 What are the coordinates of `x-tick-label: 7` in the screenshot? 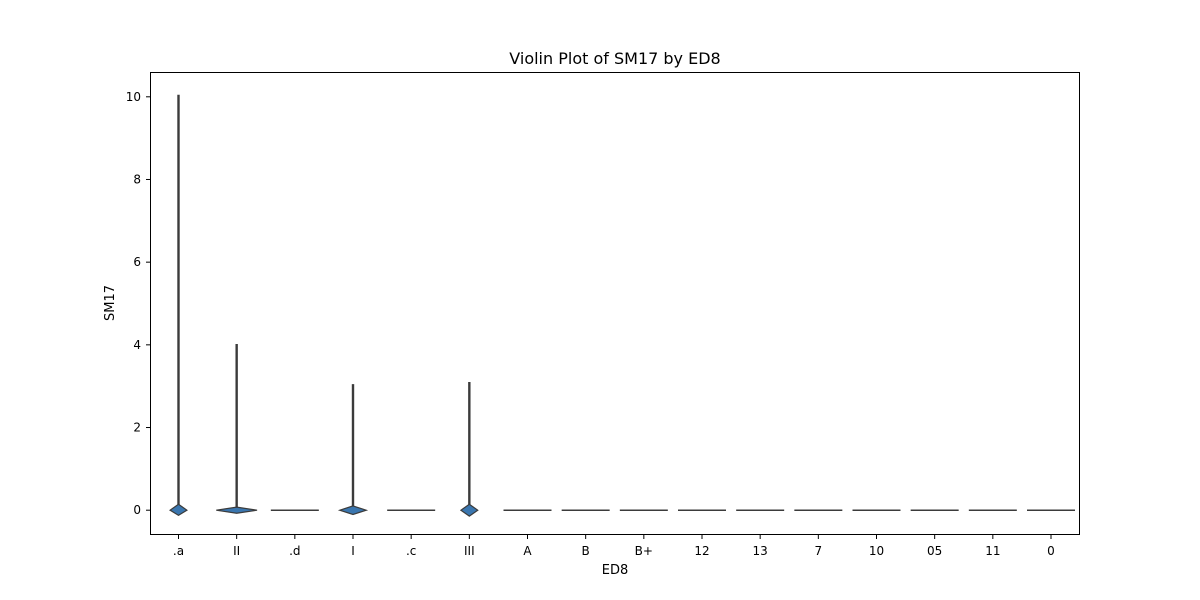 It's located at (819, 551).